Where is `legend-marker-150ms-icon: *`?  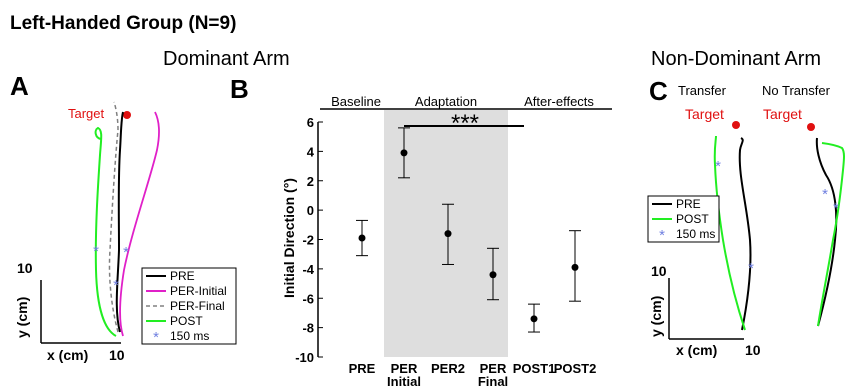 legend-marker-150ms-icon: * is located at coordinates (156, 337).